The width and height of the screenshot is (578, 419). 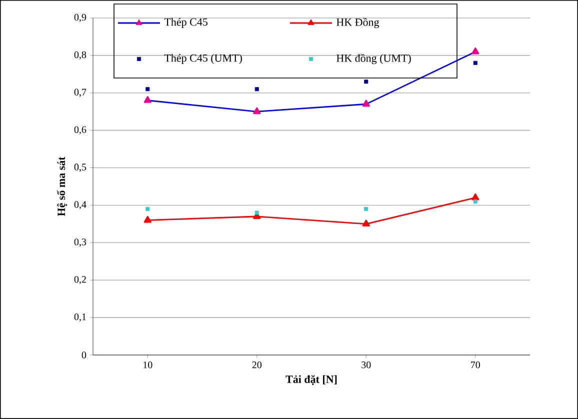 I want to click on legend-label: Thép C45, so click(x=186, y=23).